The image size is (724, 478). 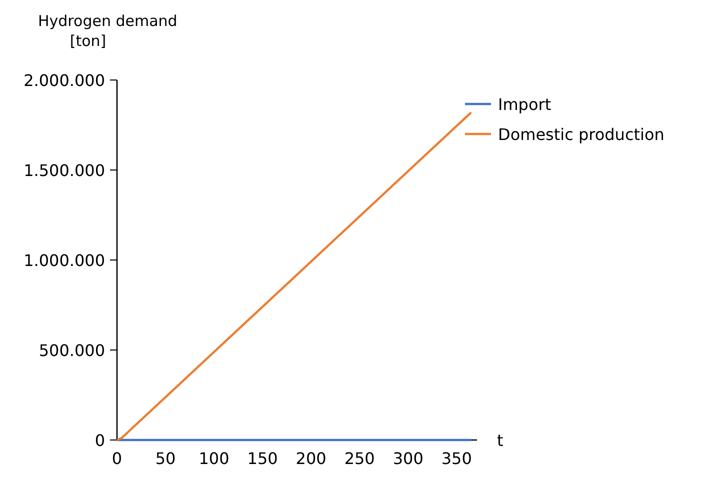 I want to click on x-tick-label: 300, so click(x=408, y=458).